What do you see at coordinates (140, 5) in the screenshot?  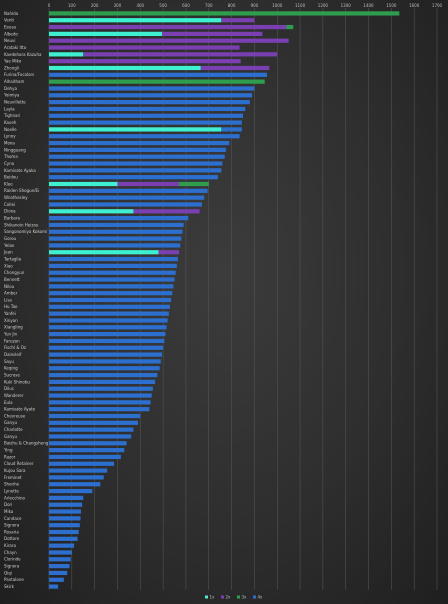 I see `x-tick-label: 400` at bounding box center [140, 5].